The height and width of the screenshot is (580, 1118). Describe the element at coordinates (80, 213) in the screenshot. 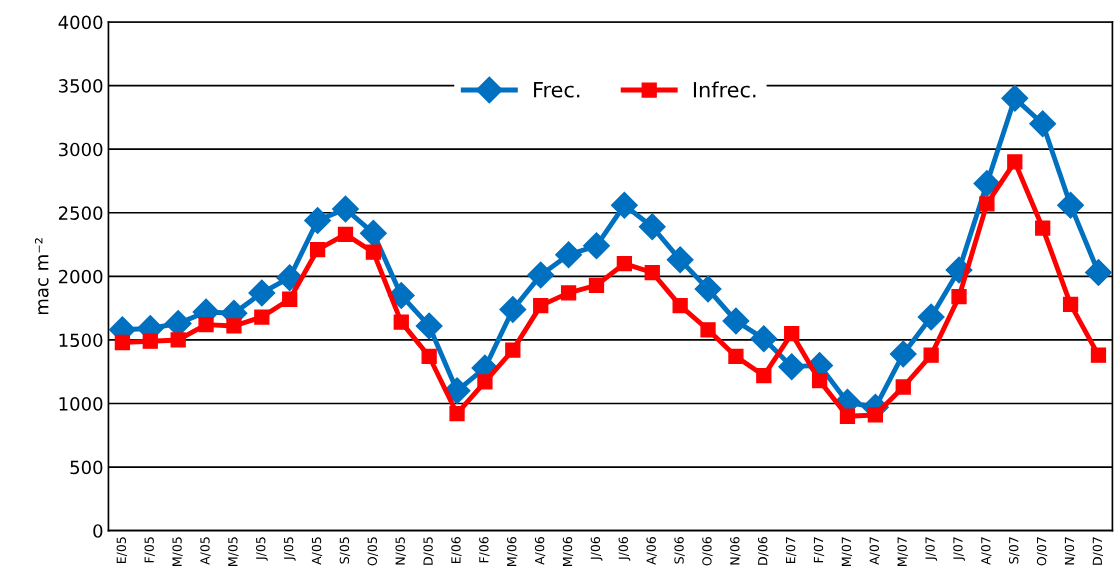

I see `y-tick-label: 2500` at that location.